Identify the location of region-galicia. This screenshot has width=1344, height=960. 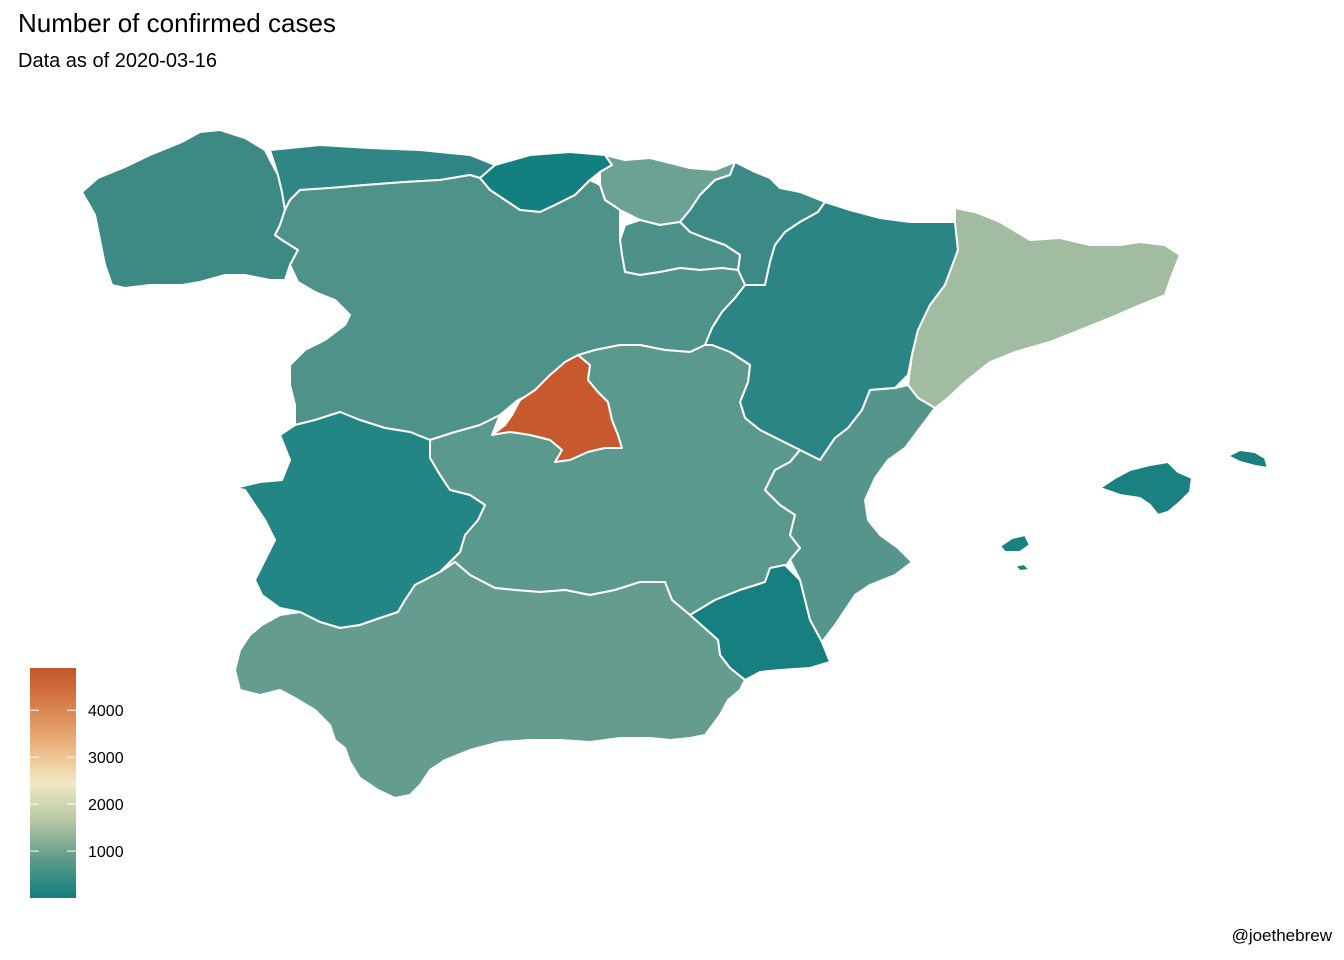
(190, 209).